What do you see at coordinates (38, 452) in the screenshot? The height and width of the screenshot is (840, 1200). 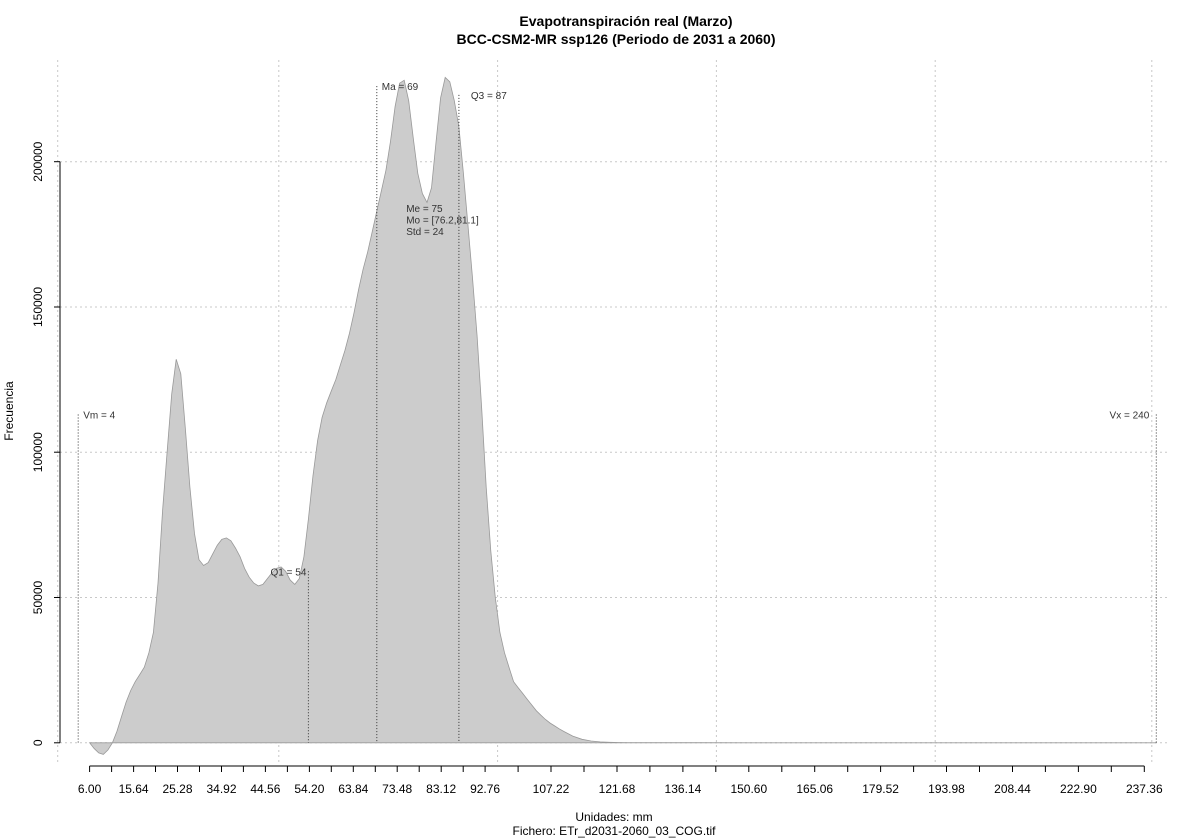 I see `y-tick-label: 100000` at bounding box center [38, 452].